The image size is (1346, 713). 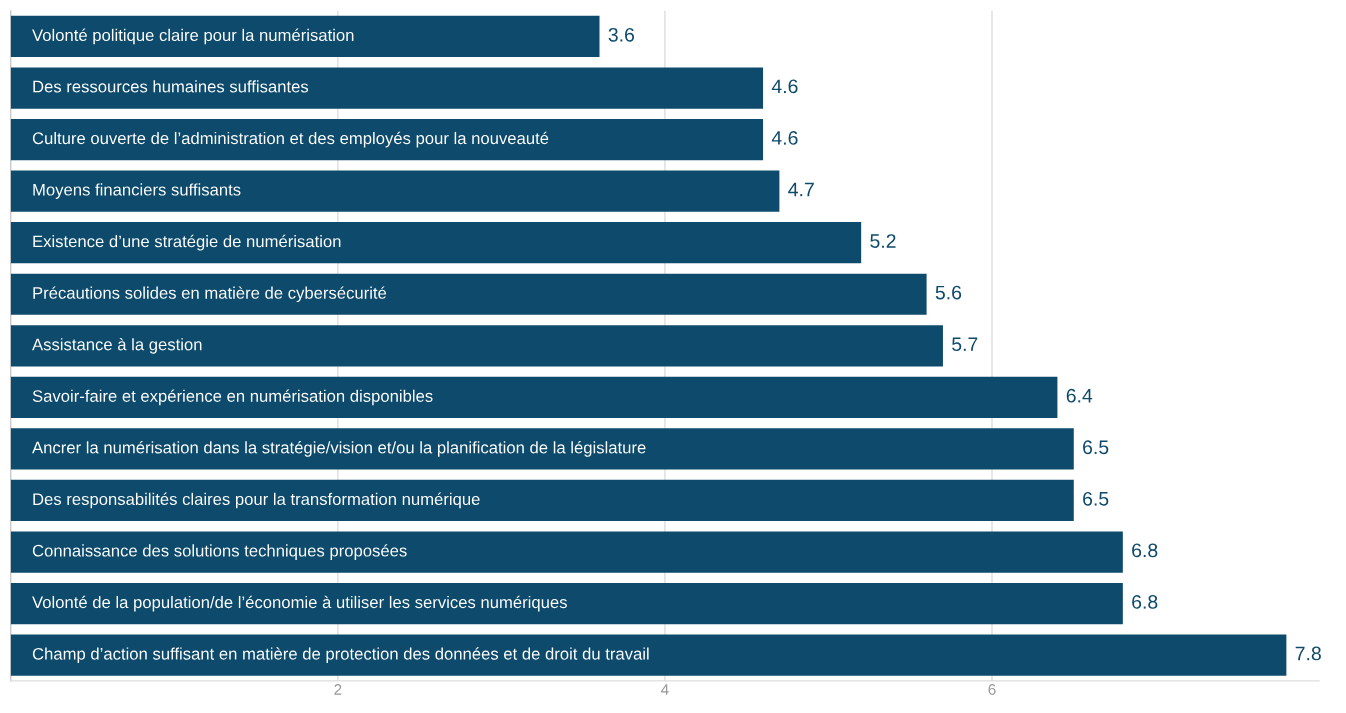 What do you see at coordinates (187, 242) in the screenshot?
I see `y-tick-label: Existence d’une stratégie de numérisation` at bounding box center [187, 242].